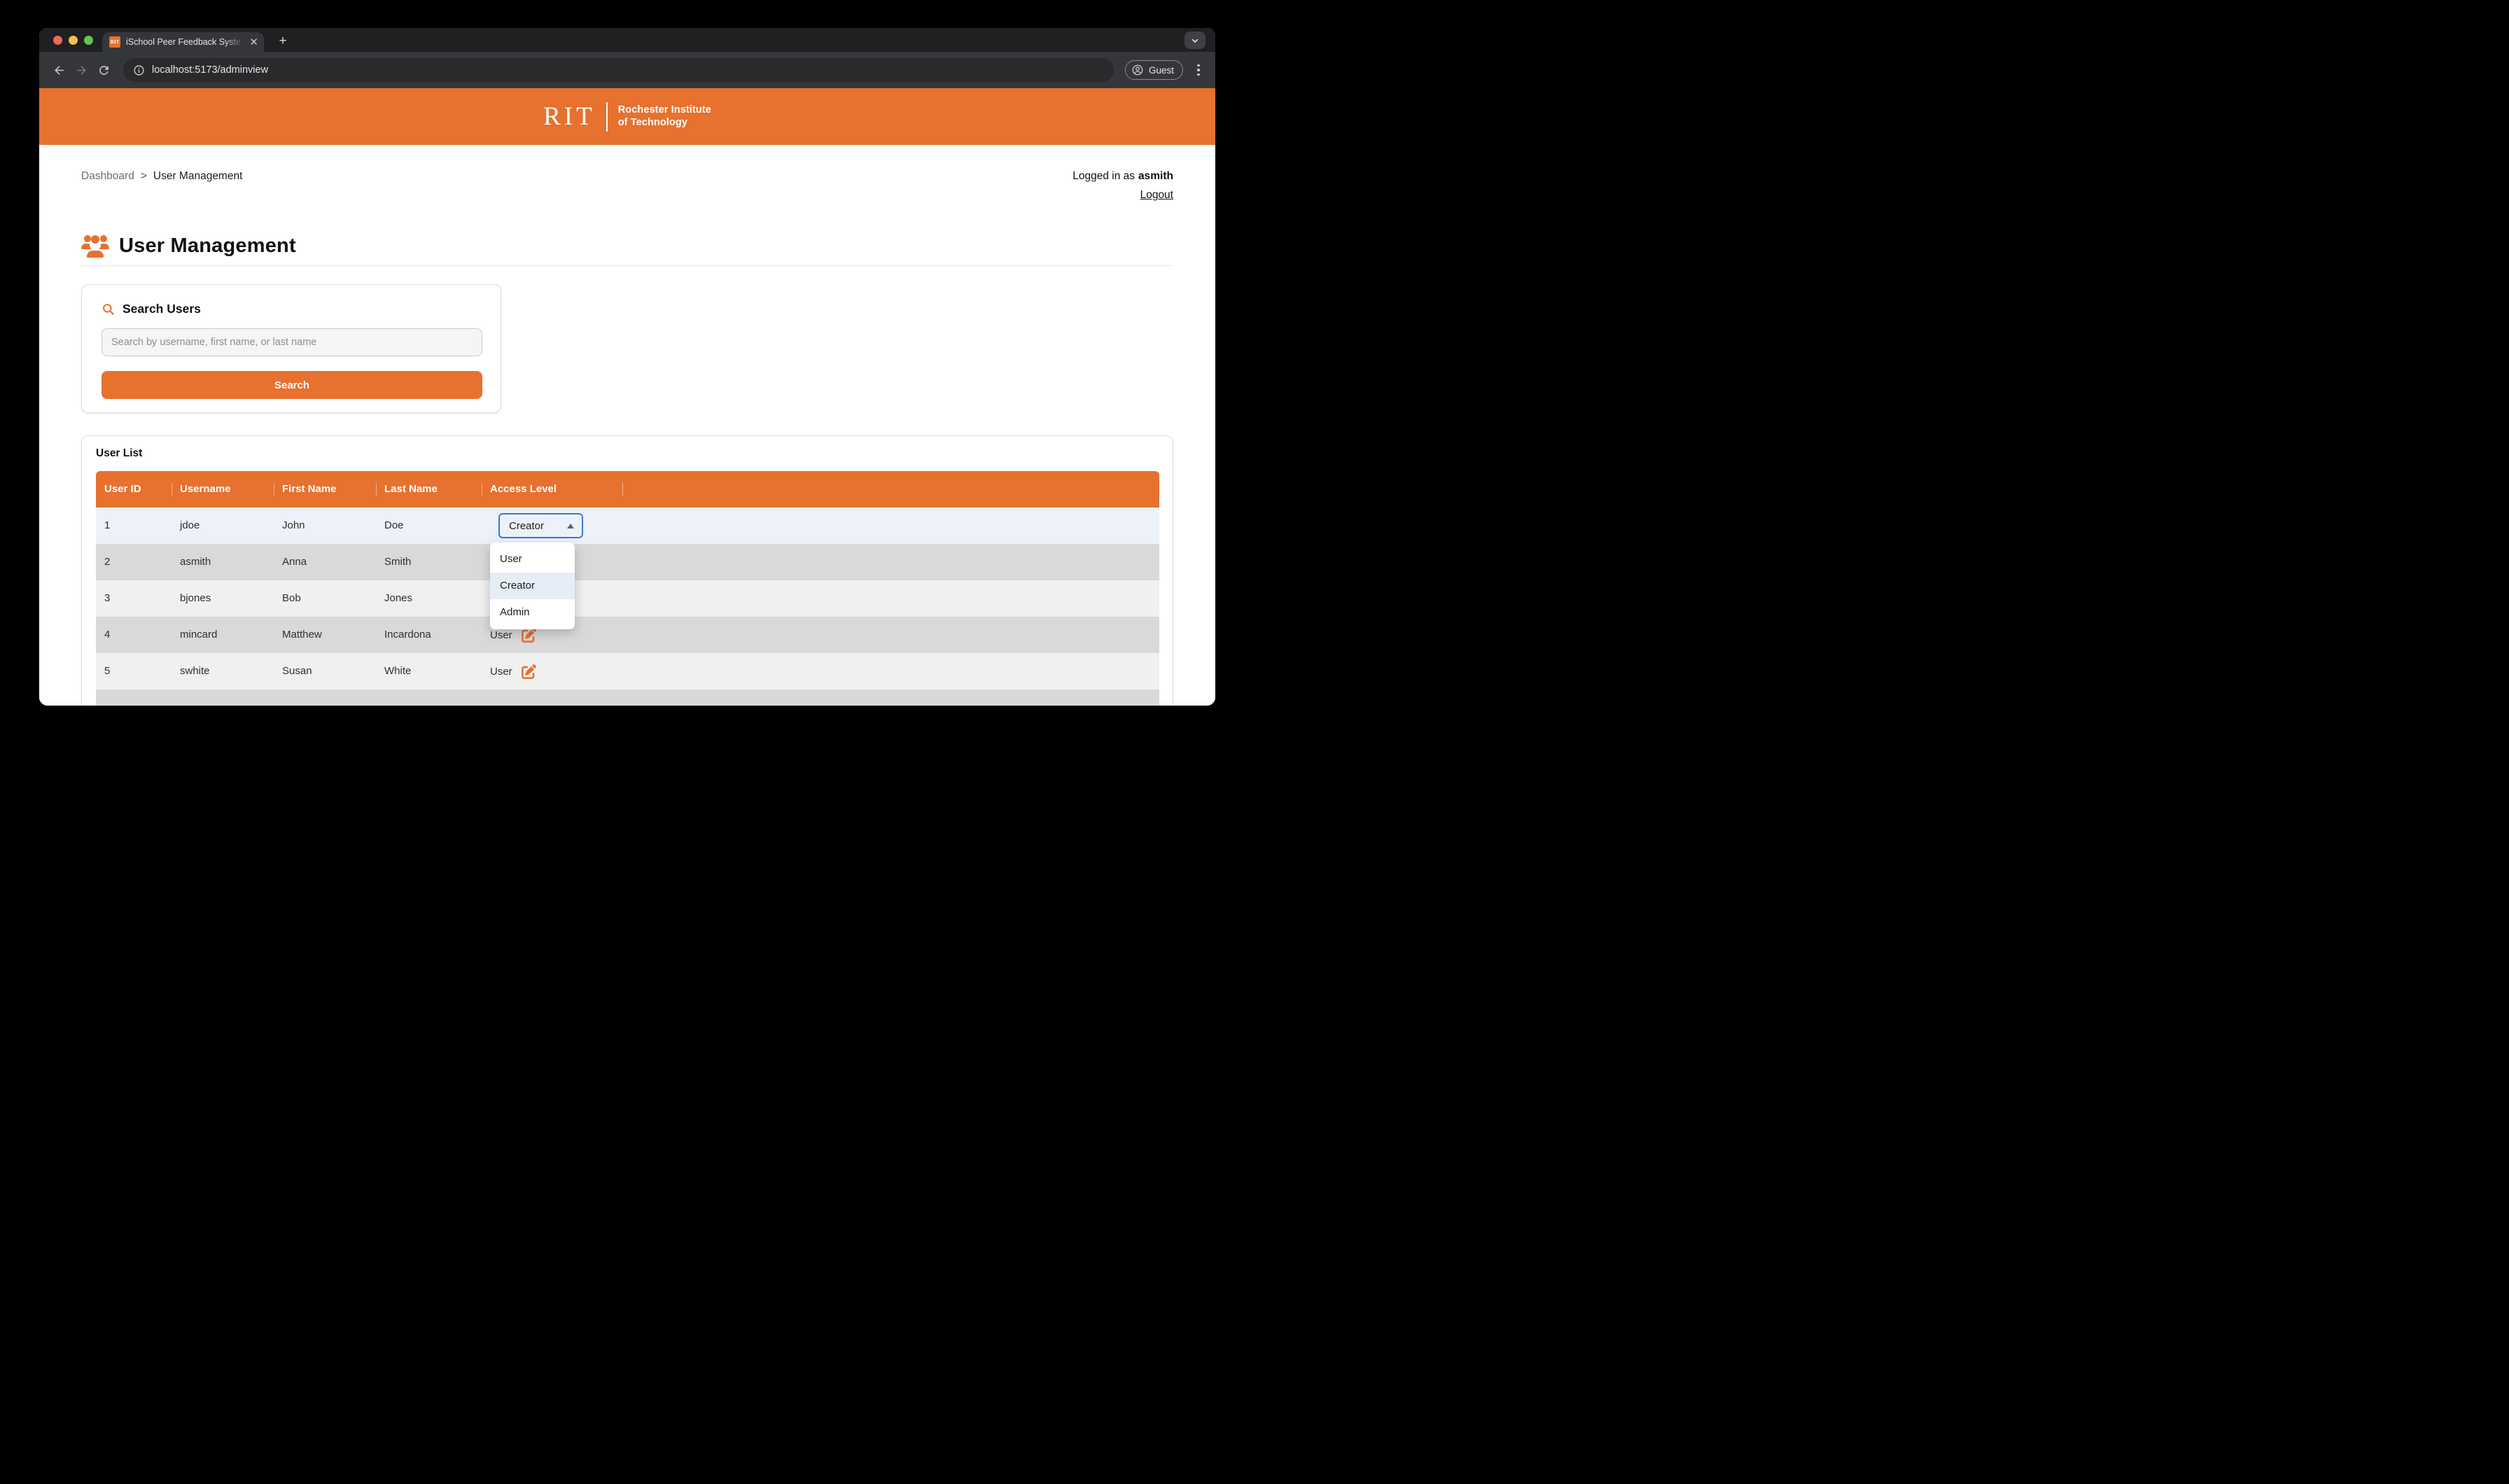  I want to click on dropdown-option-admin: Admin, so click(515, 612).